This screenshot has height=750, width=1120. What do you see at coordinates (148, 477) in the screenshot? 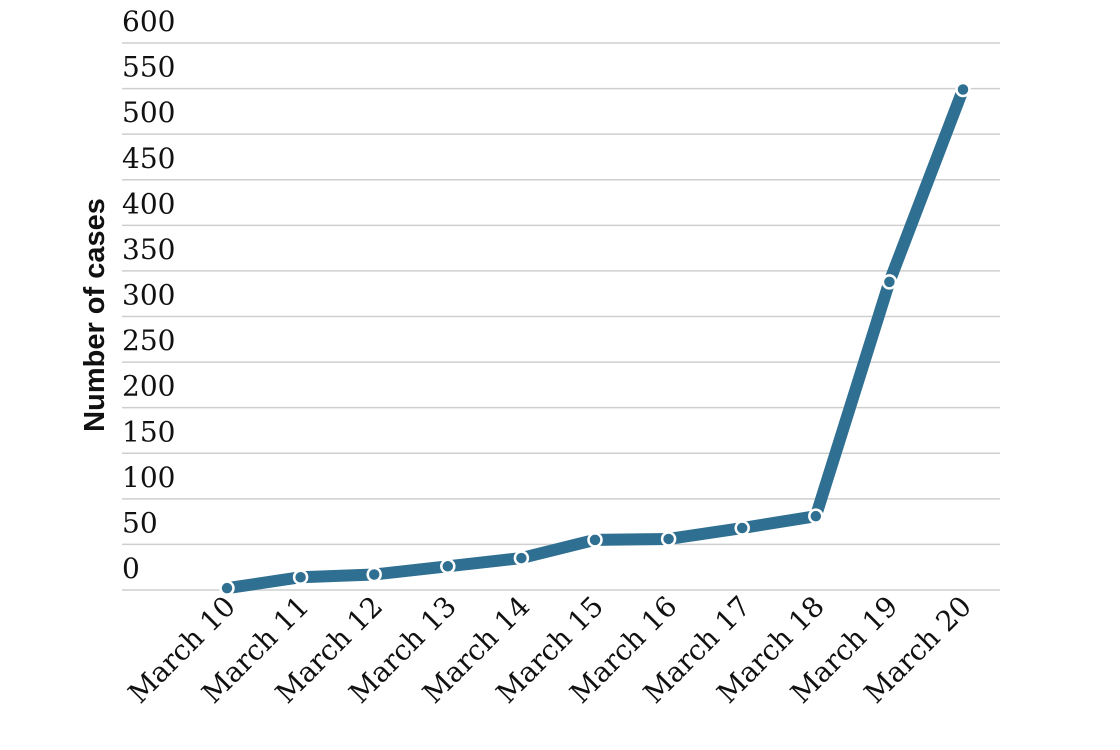
I see `y-tick-label: 100` at bounding box center [148, 477].